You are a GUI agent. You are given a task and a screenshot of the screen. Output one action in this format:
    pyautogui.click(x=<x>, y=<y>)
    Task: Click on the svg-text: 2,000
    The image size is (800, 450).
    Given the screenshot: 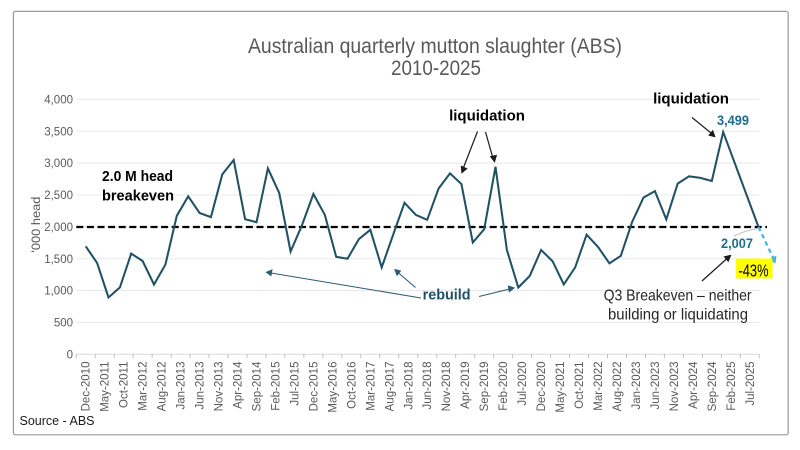 What is the action you would take?
    pyautogui.click(x=58, y=228)
    